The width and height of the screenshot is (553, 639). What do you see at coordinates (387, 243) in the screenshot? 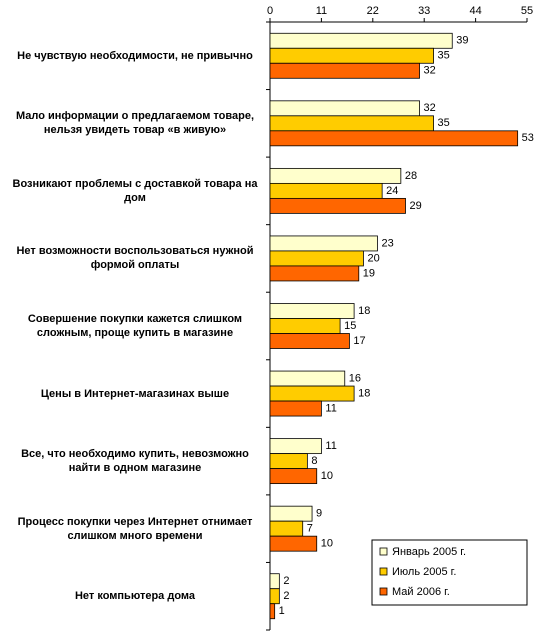
I see `value-label: 23` at bounding box center [387, 243].